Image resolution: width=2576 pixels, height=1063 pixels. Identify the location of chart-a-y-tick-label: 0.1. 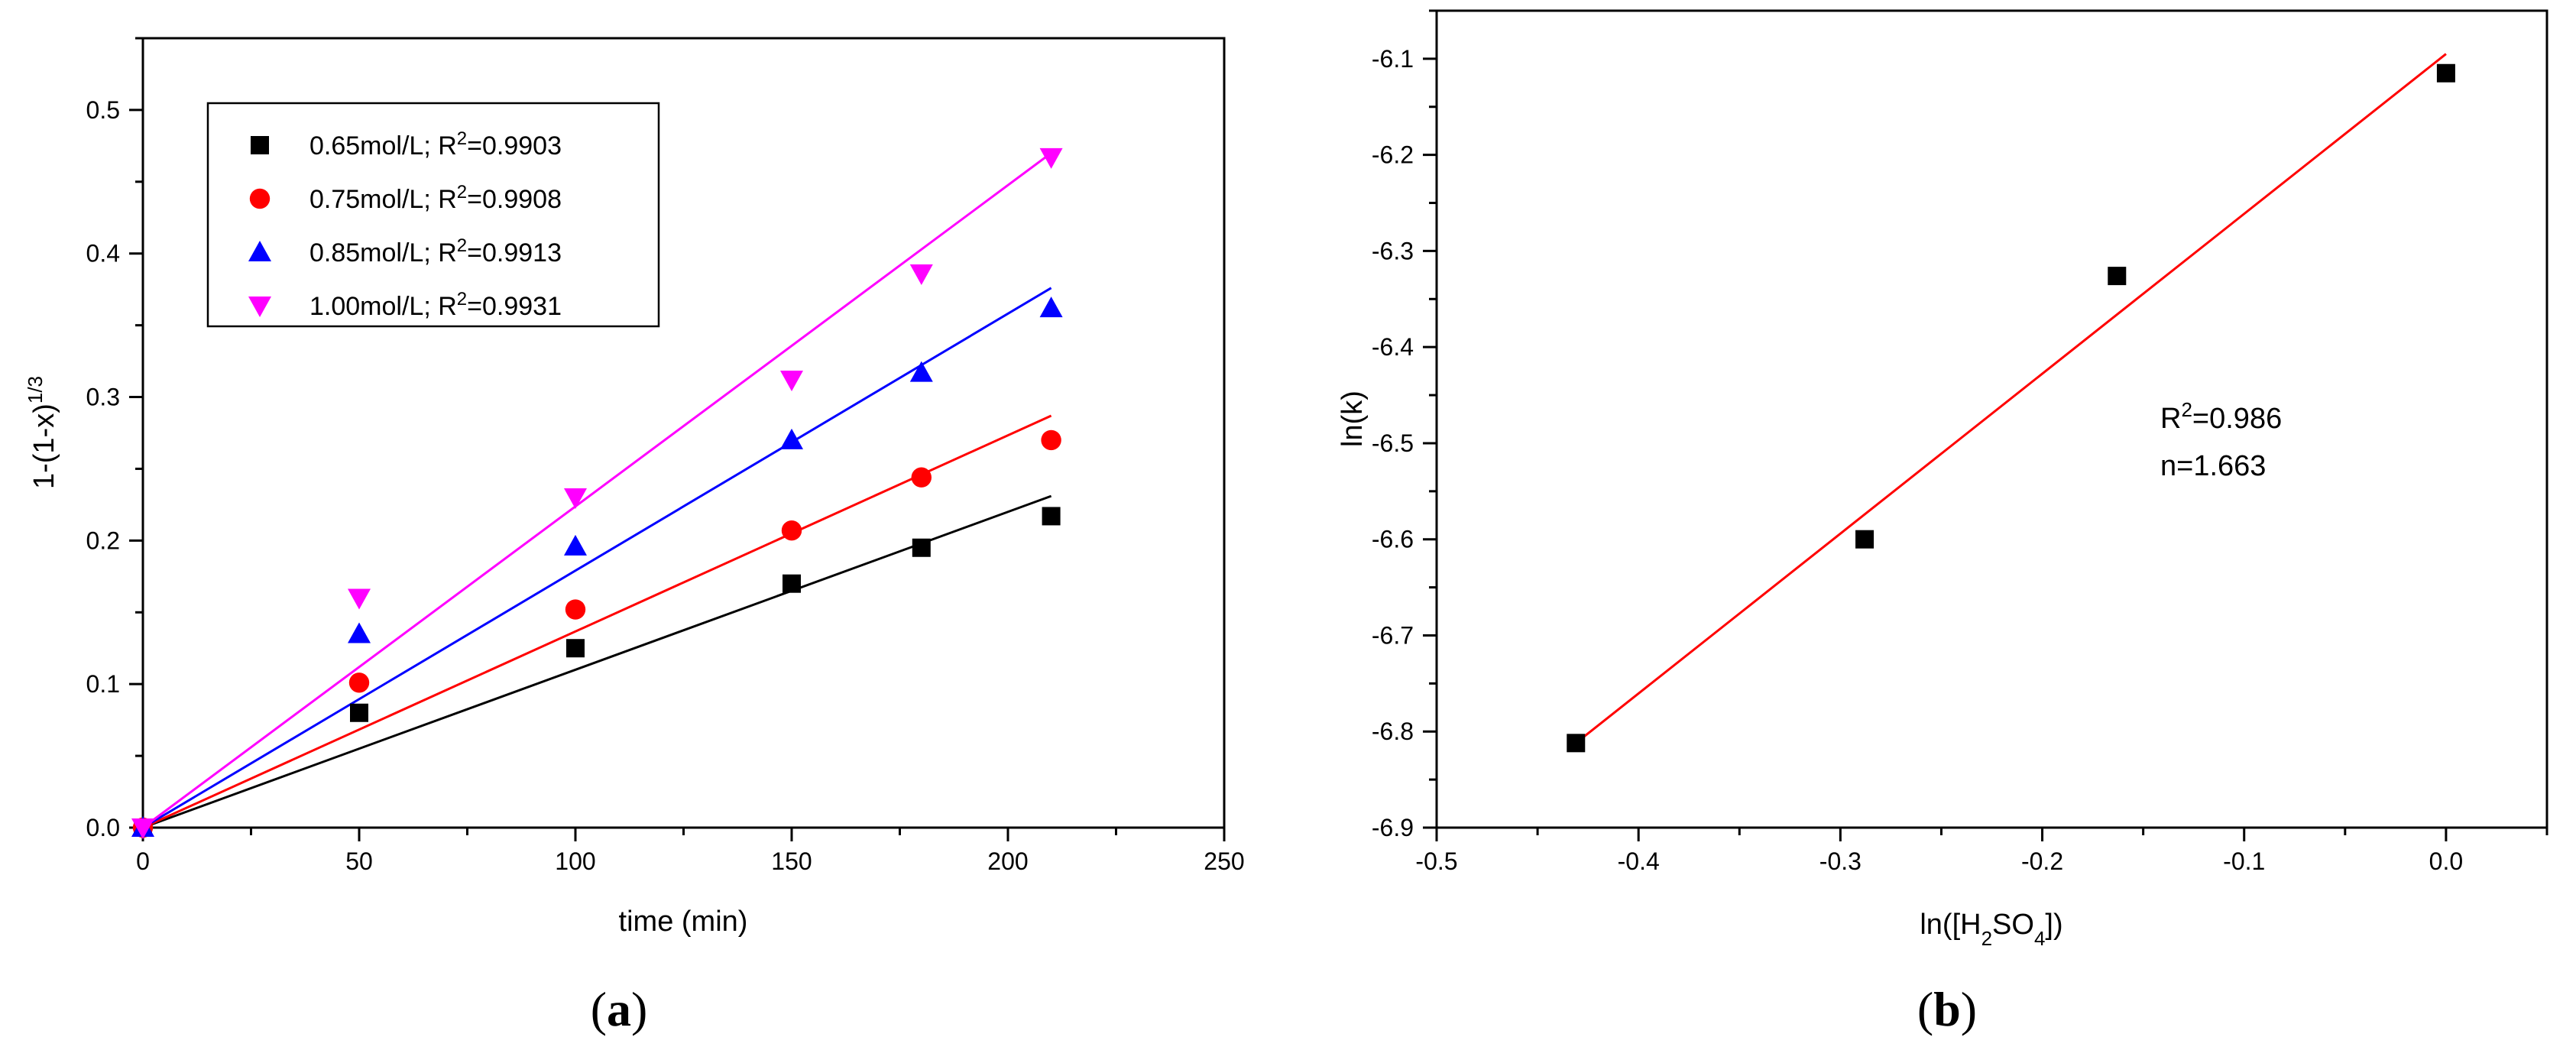
(103, 684).